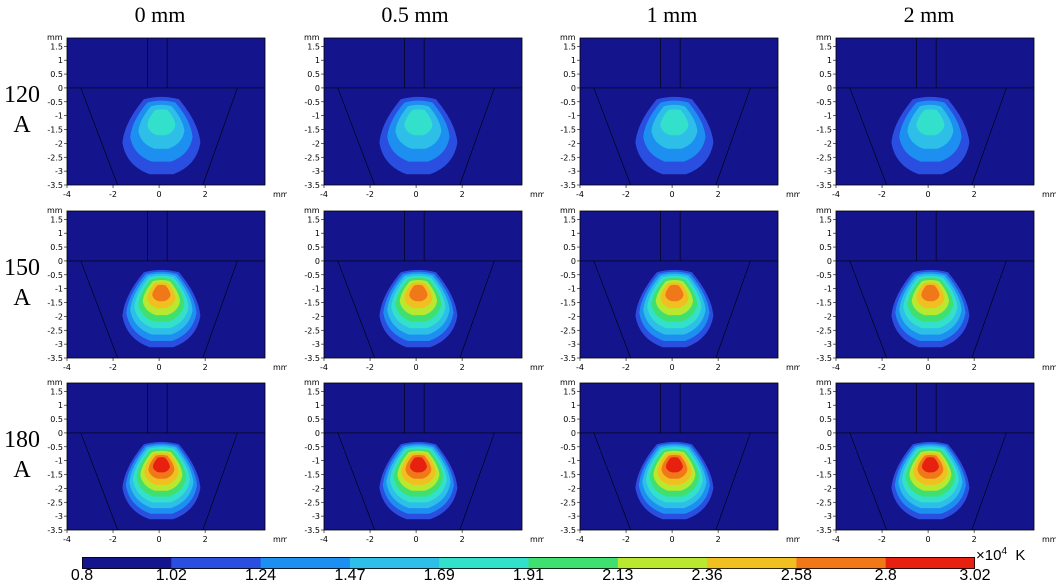 The height and width of the screenshot is (587, 1059). I want to click on colorbar, so click(528, 563).